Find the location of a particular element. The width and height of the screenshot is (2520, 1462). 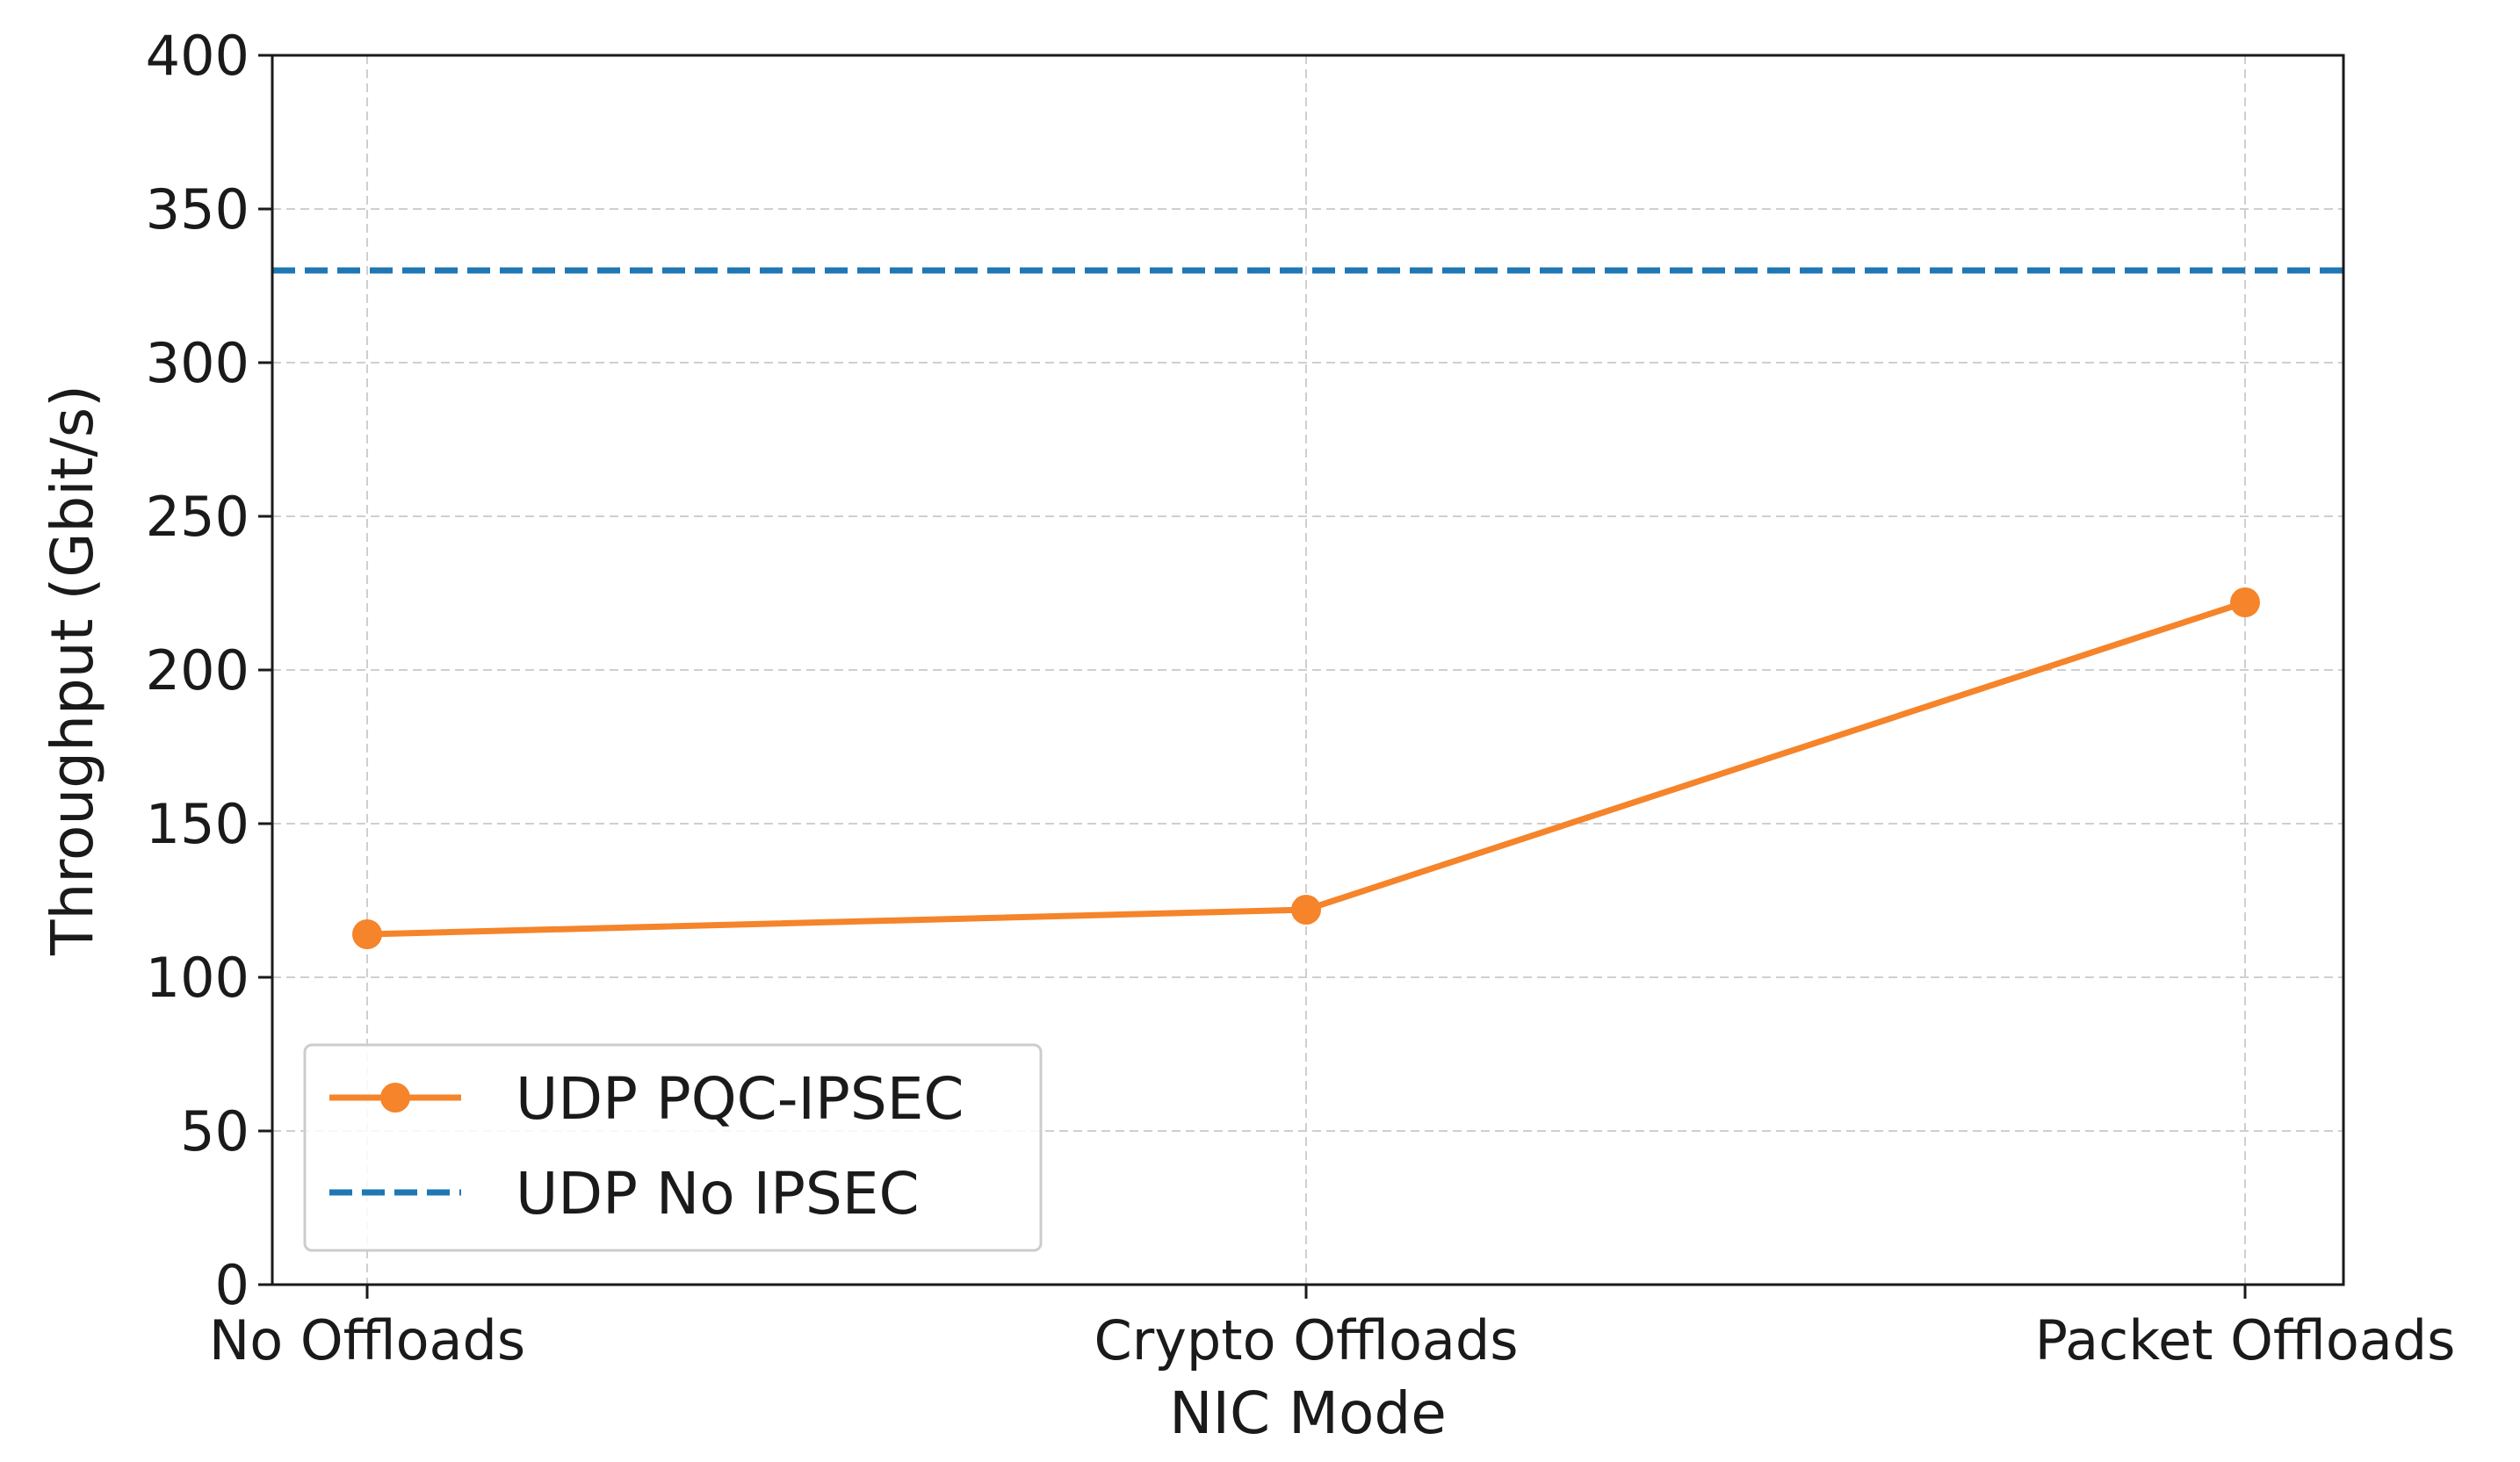

legend-box is located at coordinates (673, 1147).